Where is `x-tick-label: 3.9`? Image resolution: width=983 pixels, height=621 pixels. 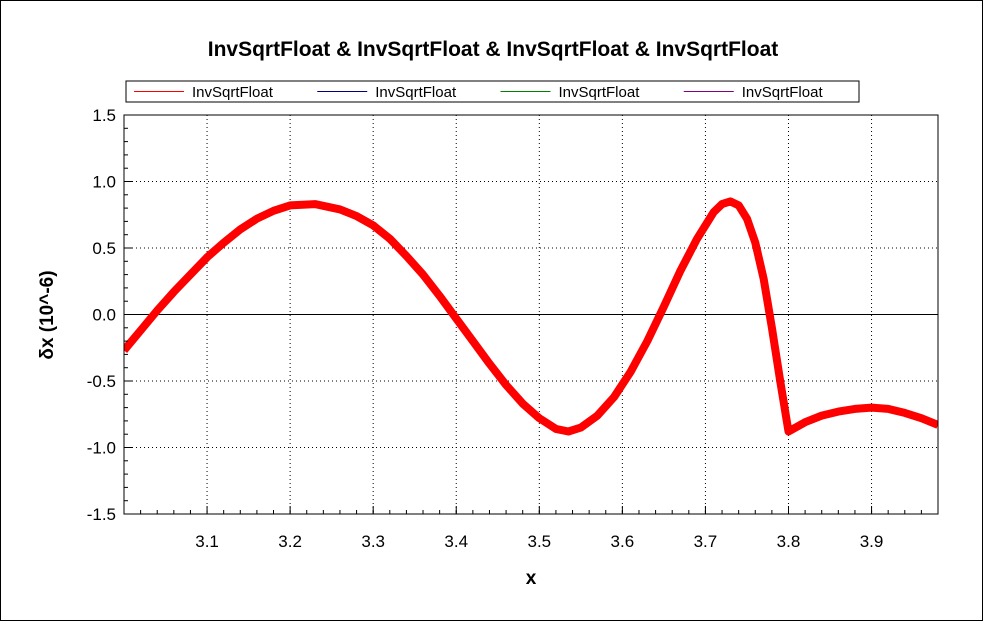 x-tick-label: 3.9 is located at coordinates (872, 541).